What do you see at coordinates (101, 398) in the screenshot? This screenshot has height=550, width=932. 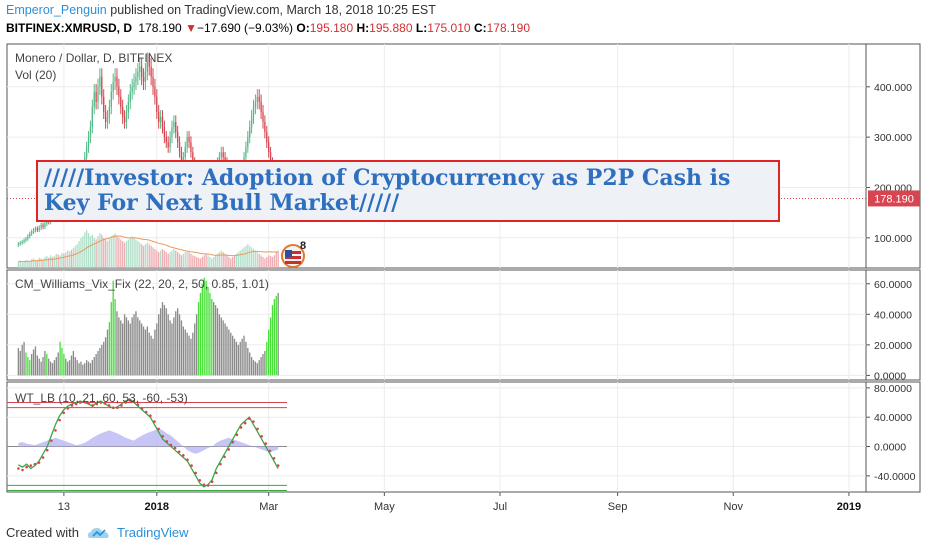 I see `wt-pane-title: WT_LB (10, 21, 60, 53, -60, -53)` at bounding box center [101, 398].